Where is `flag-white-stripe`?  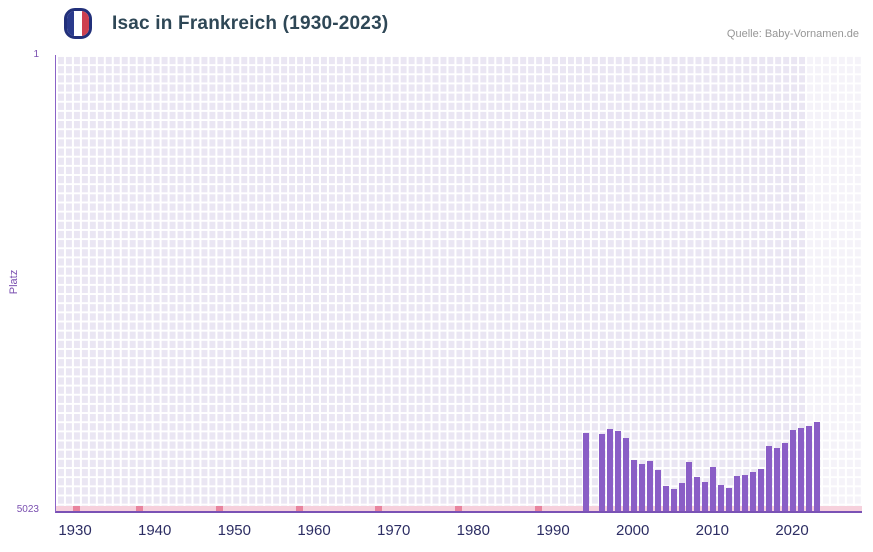
flag-white-stripe is located at coordinates (78, 23).